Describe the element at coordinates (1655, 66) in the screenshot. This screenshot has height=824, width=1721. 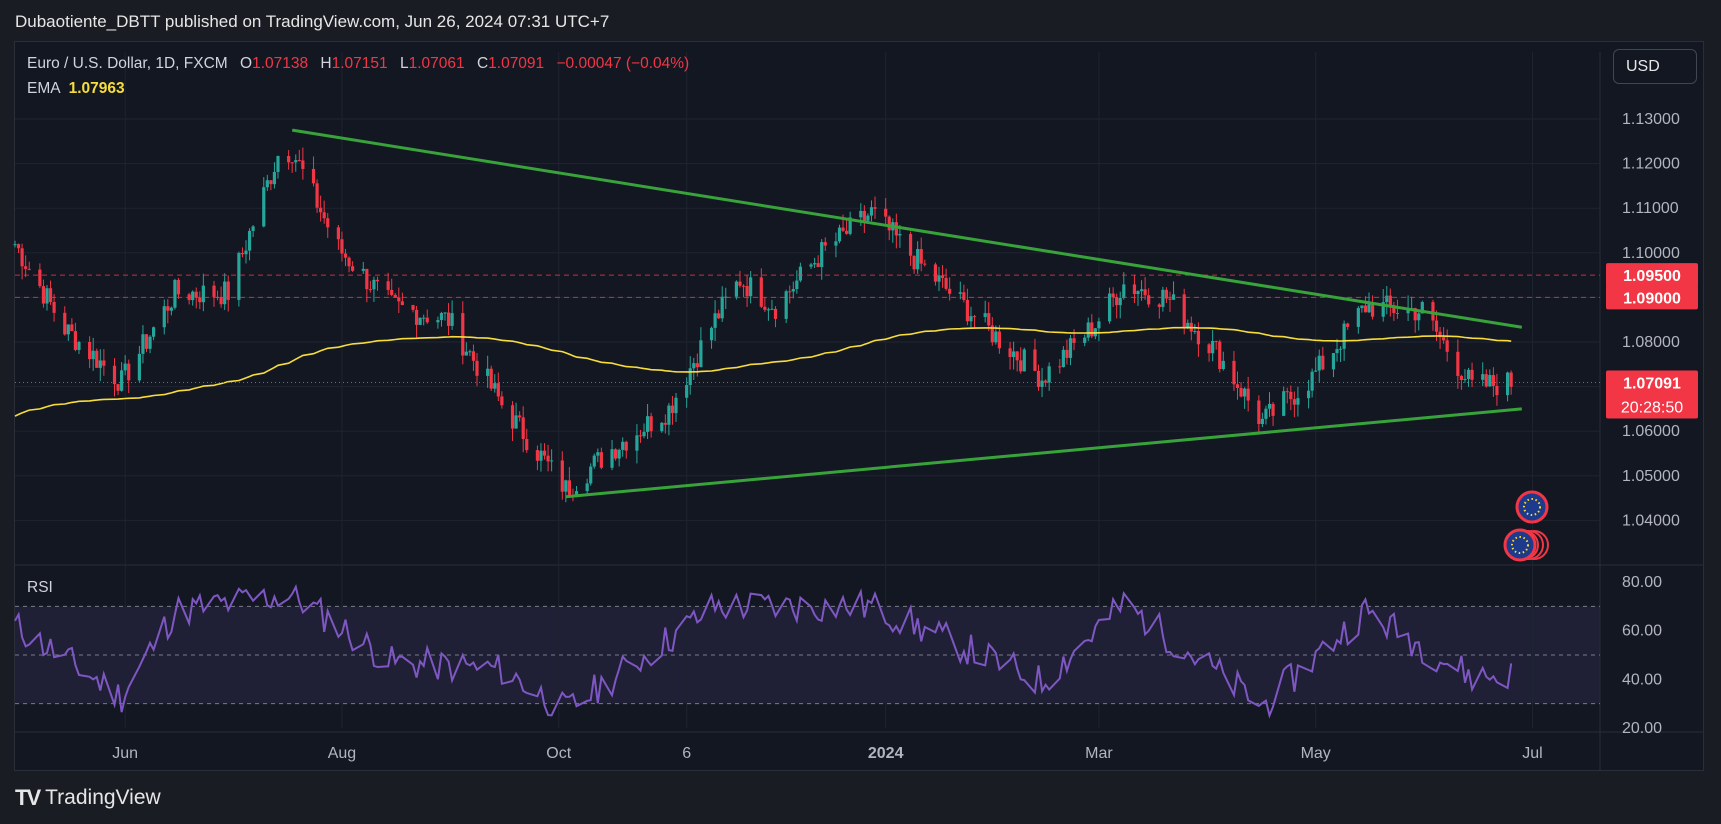
I see `currency-button: USD` at that location.